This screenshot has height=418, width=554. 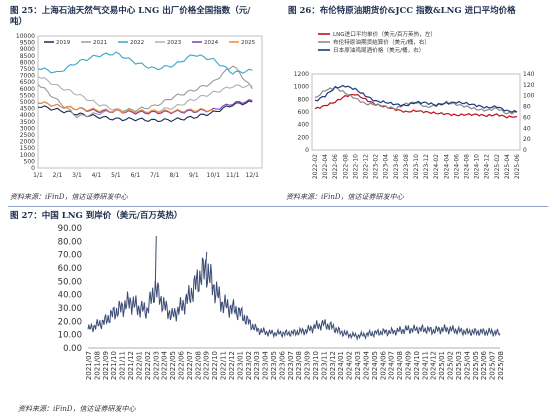 I want to click on series-line-2023, so click(x=145, y=95).